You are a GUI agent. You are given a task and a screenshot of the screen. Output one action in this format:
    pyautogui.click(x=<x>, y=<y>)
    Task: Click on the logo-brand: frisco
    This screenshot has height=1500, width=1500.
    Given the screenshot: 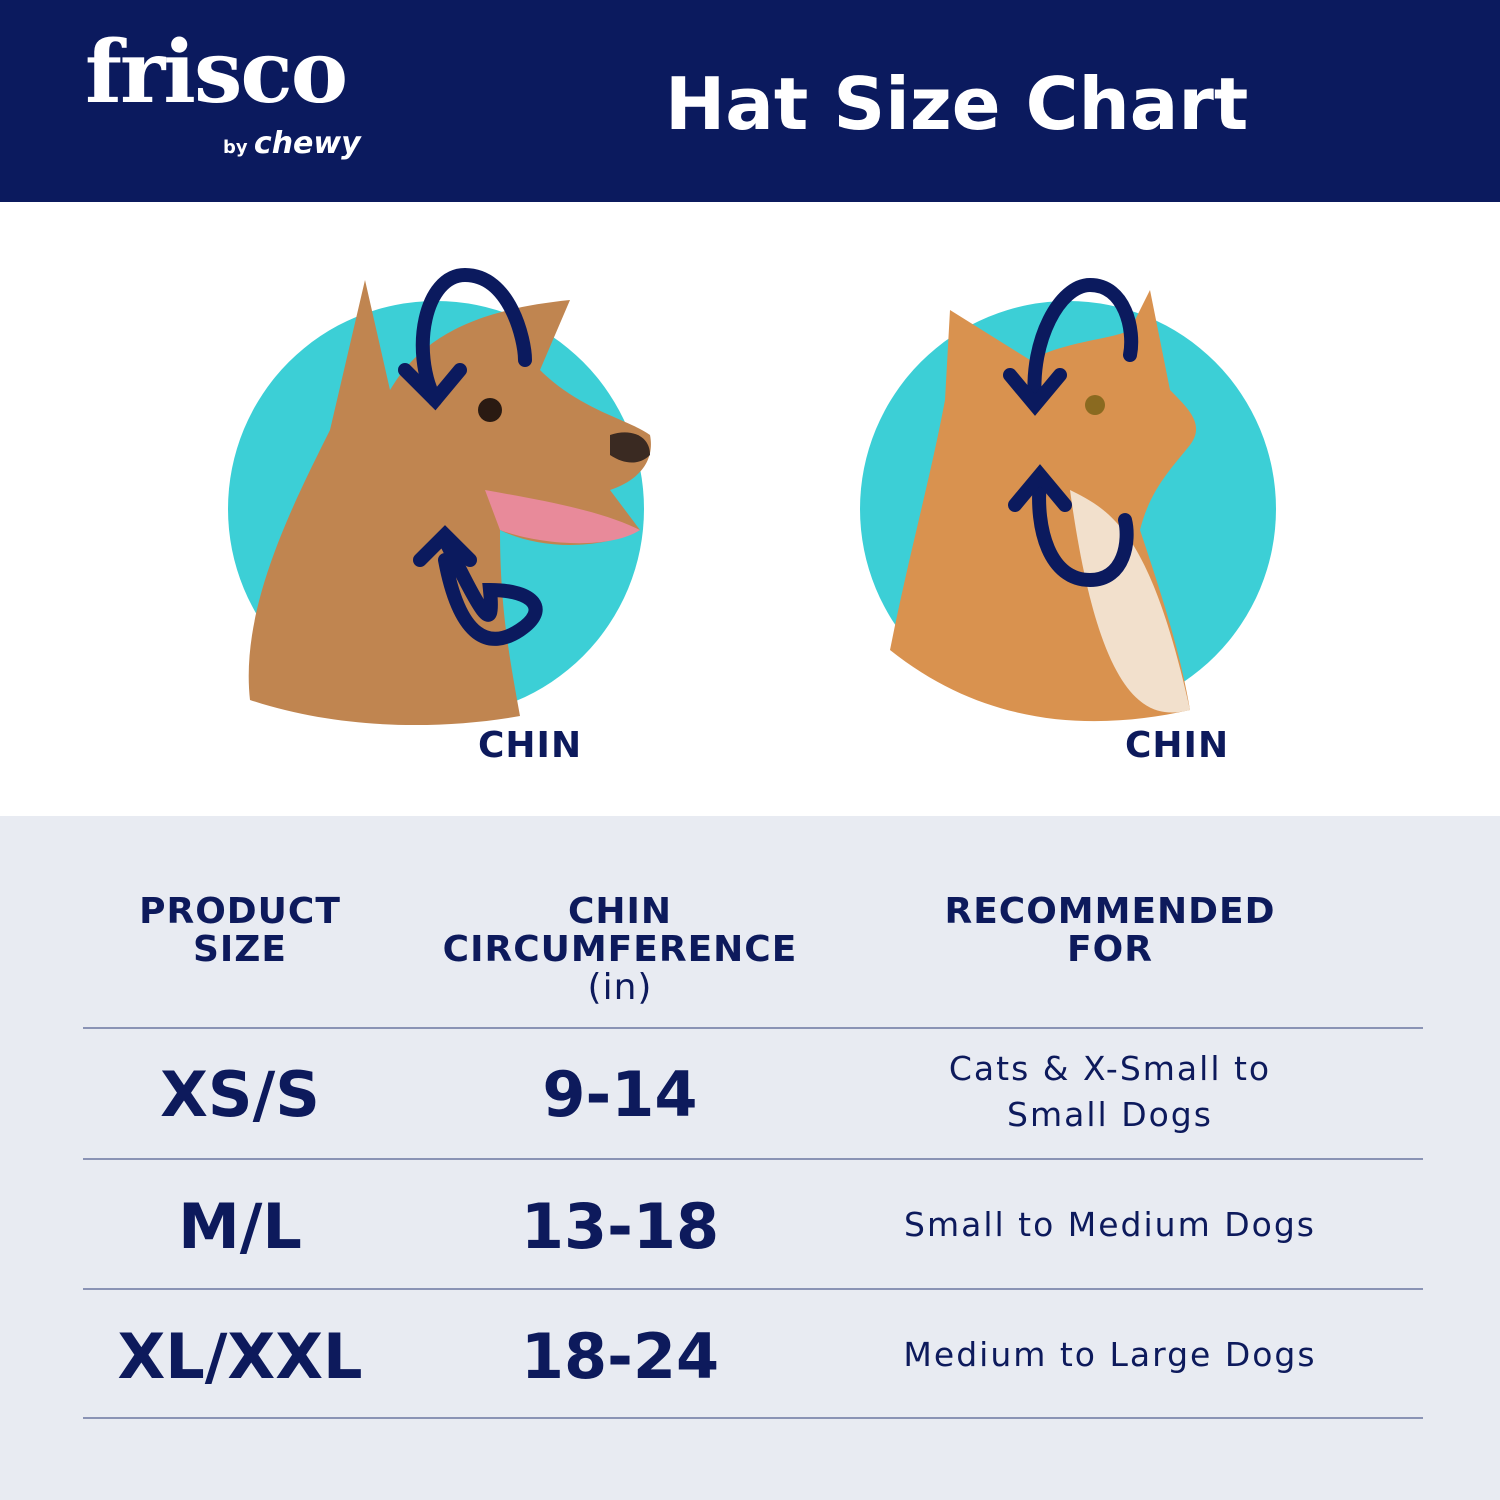 What is the action you would take?
    pyautogui.click(x=216, y=72)
    